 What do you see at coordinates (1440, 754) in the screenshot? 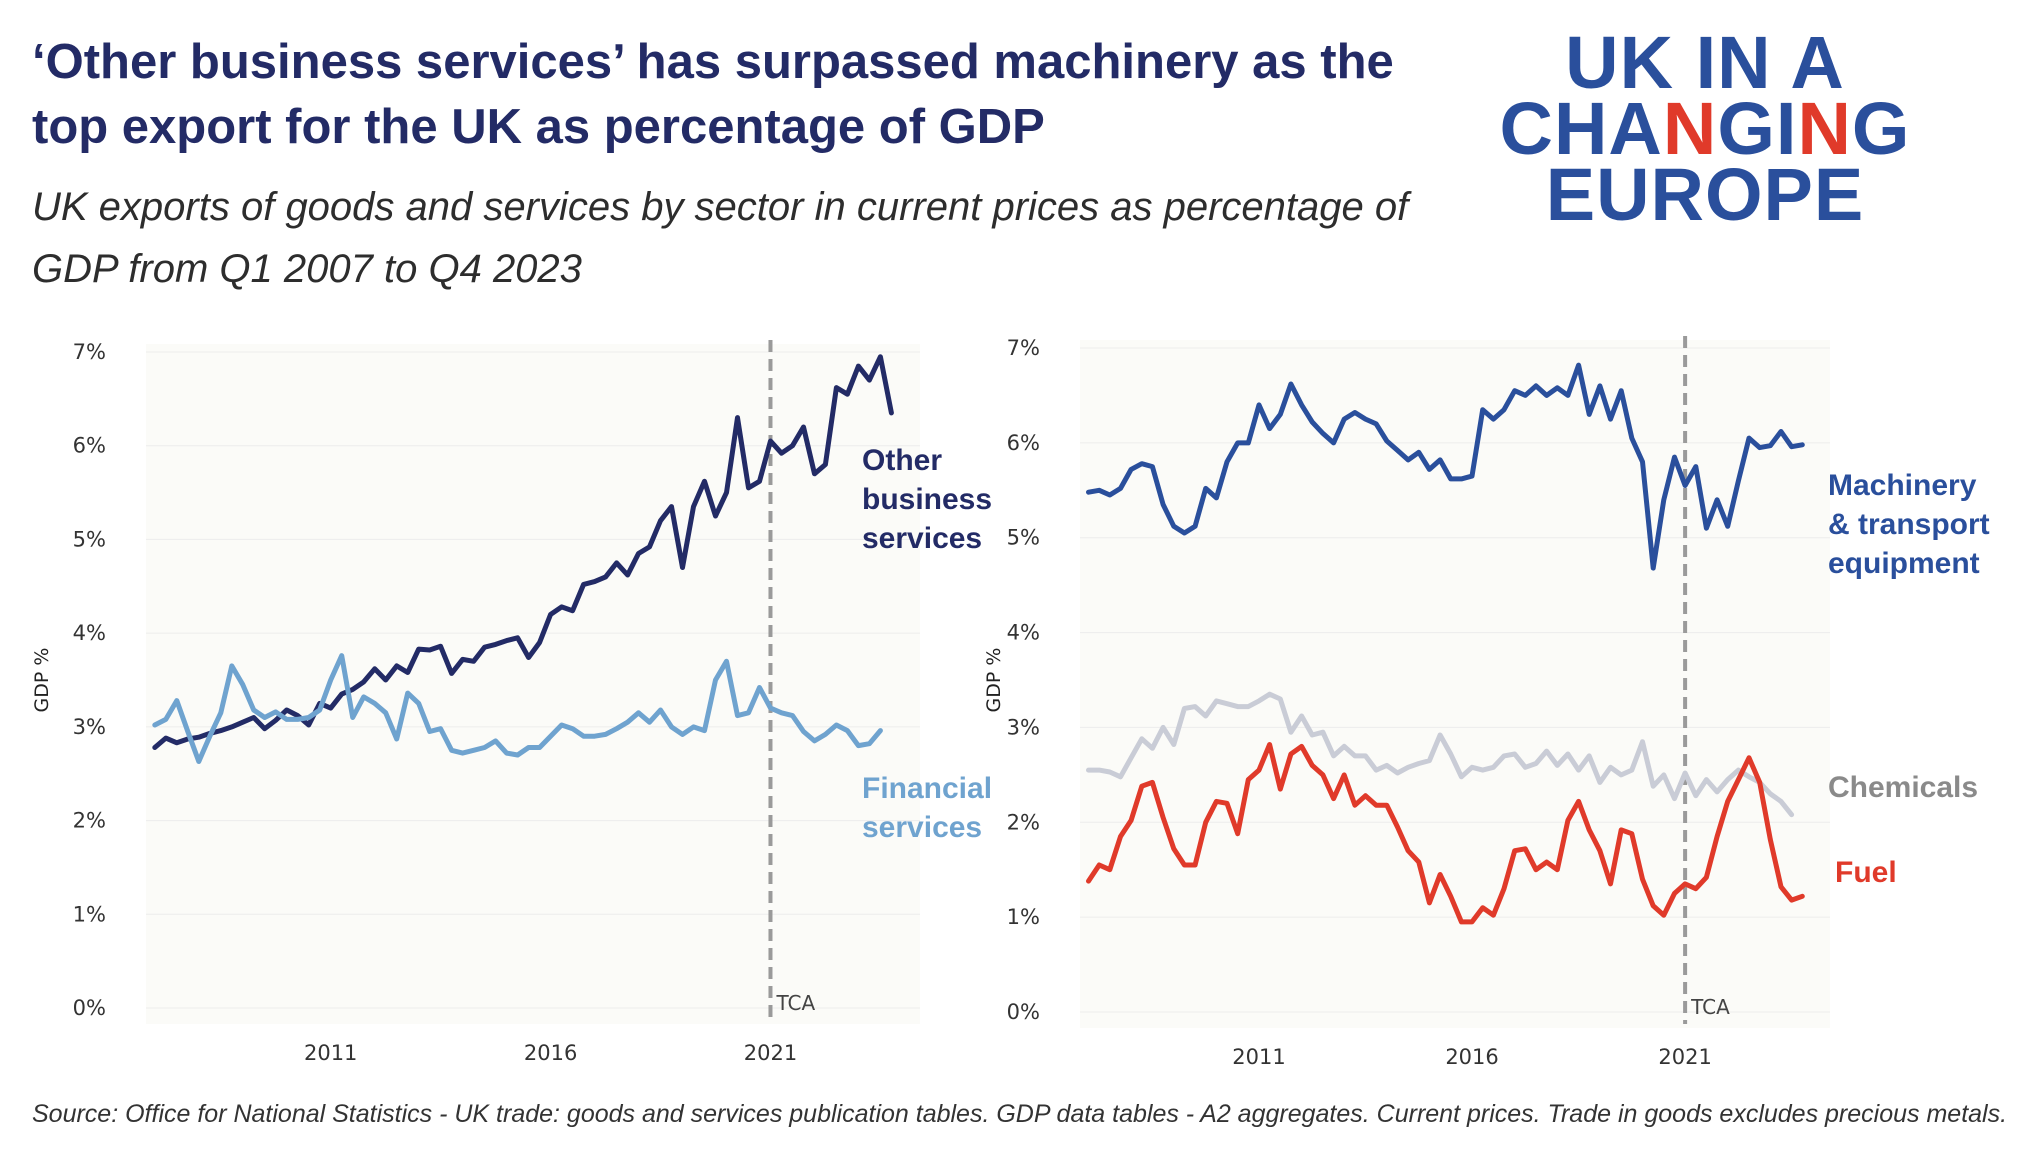
I see `series-line-chemicals` at bounding box center [1440, 754].